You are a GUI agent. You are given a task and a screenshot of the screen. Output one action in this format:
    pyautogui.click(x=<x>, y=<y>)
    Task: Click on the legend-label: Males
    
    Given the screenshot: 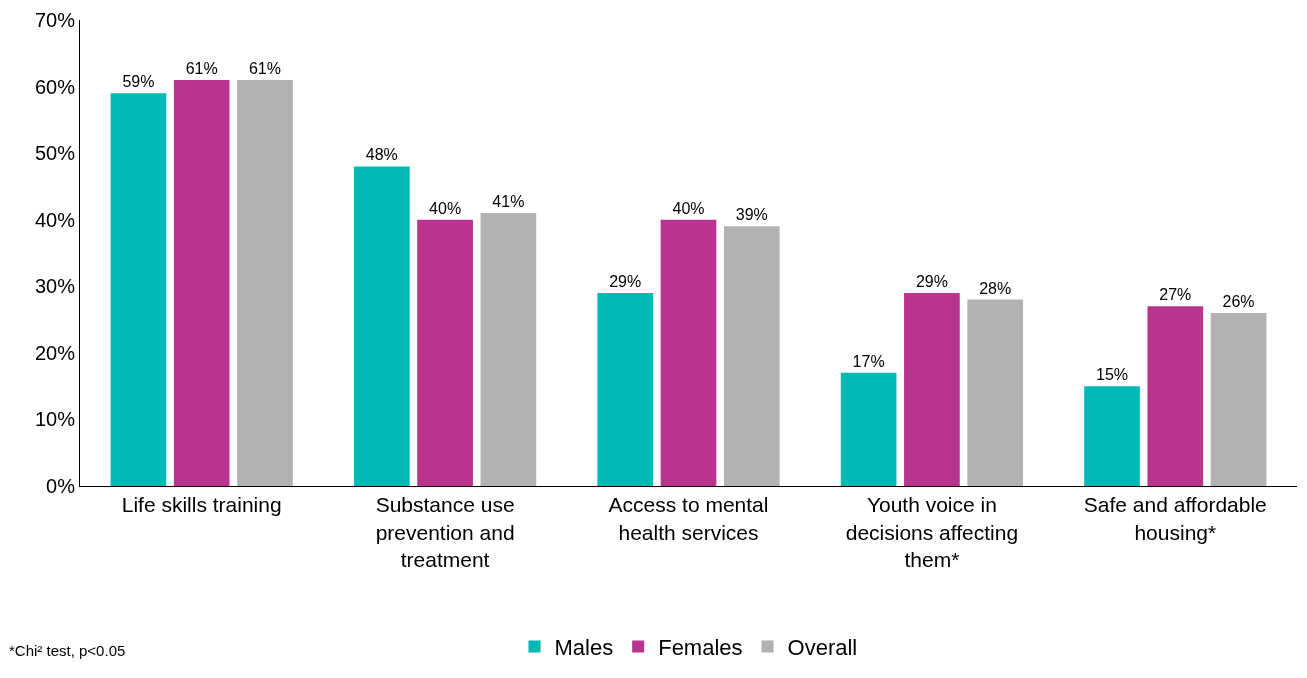 What is the action you would take?
    pyautogui.click(x=584, y=648)
    